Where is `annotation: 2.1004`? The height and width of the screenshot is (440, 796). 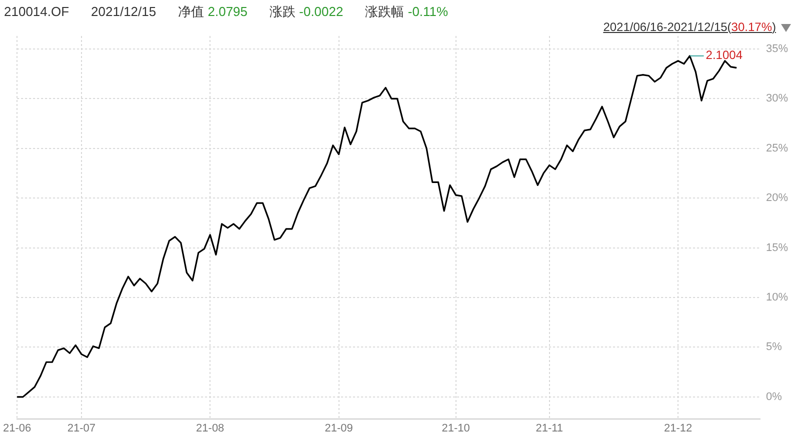 annotation: 2.1004 is located at coordinates (724, 55).